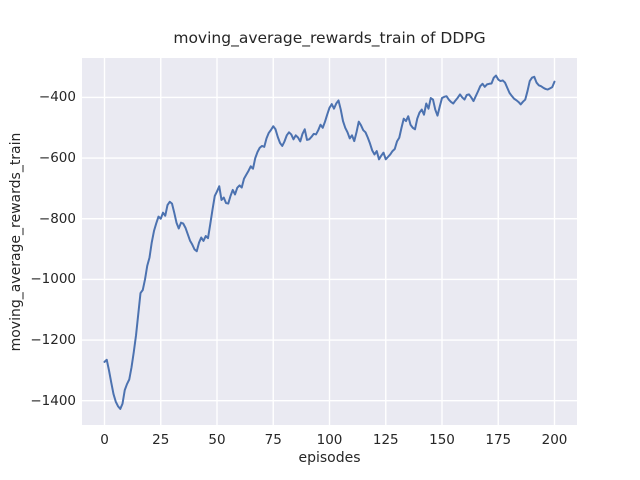  What do you see at coordinates (329, 440) in the screenshot?
I see `x-tick-label: 100` at bounding box center [329, 440].